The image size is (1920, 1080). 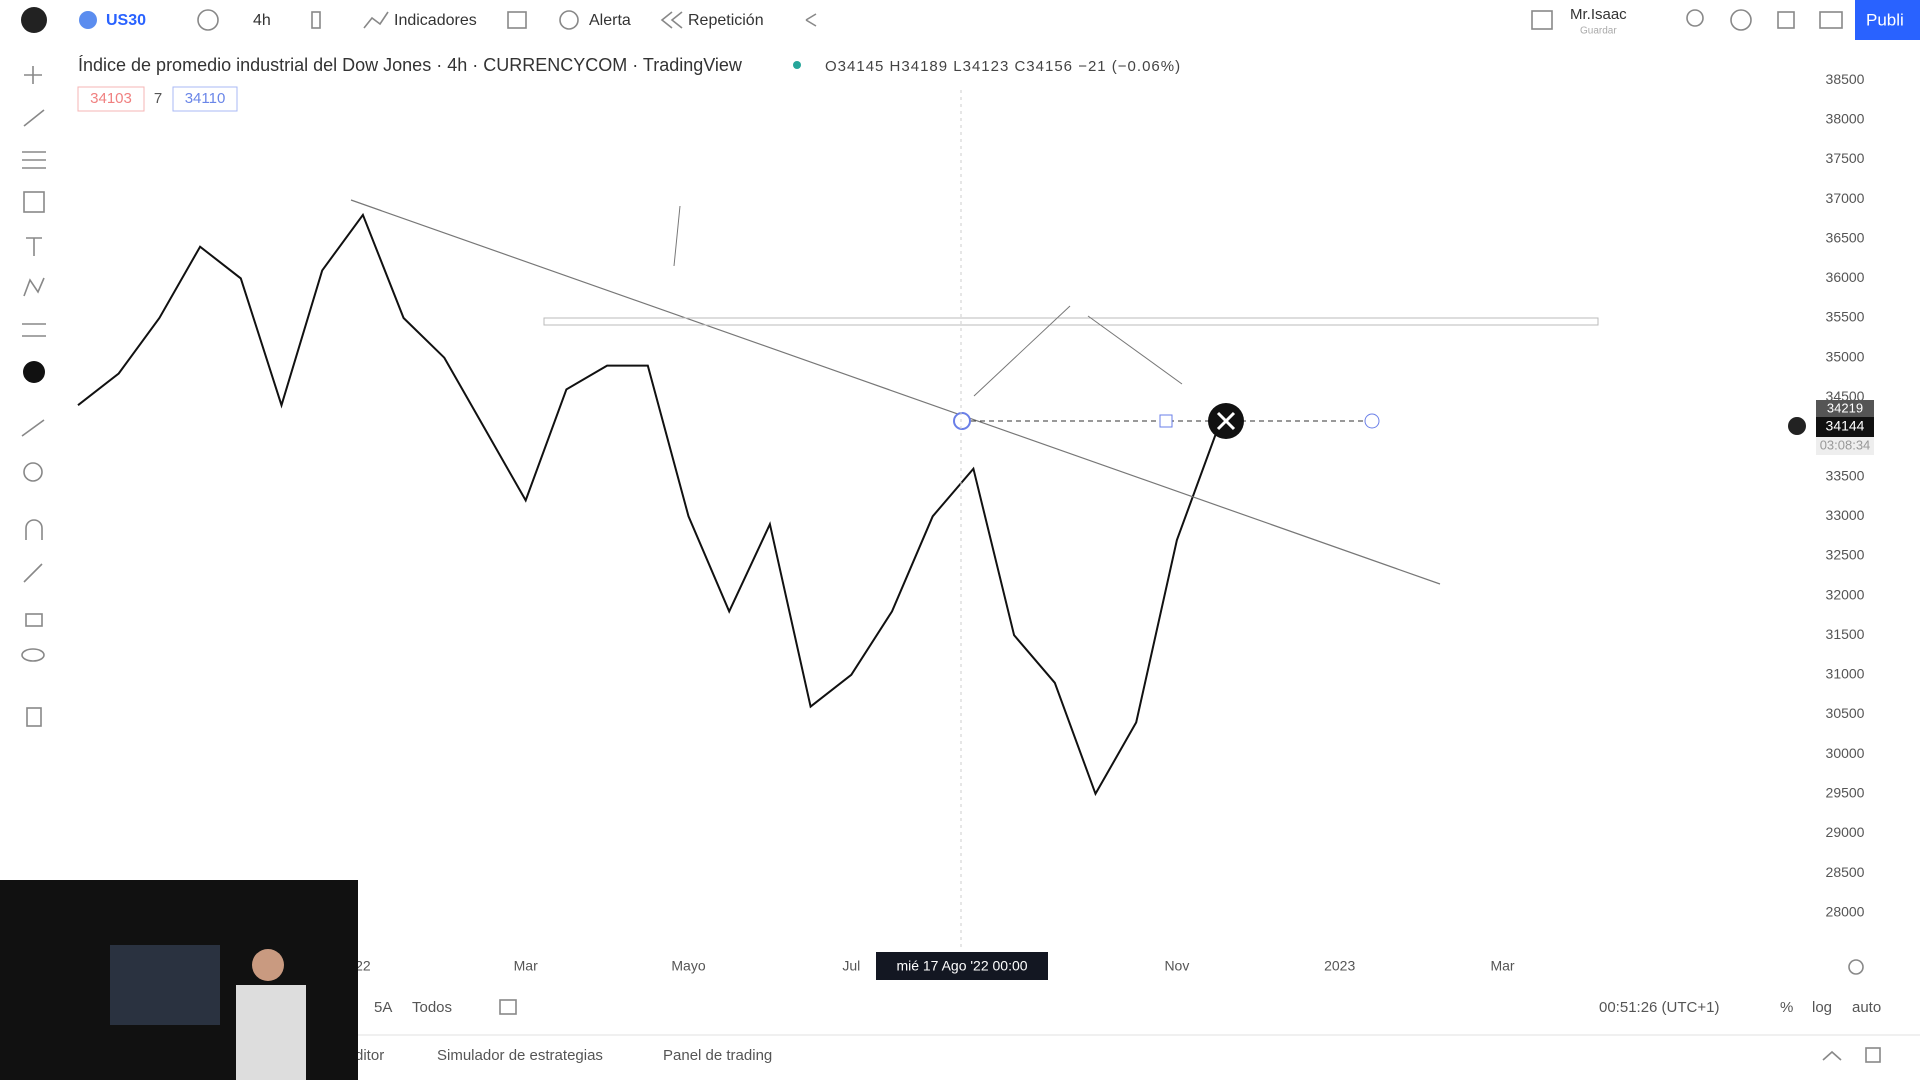 What do you see at coordinates (33, 573) in the screenshot?
I see `drawing-mode` at bounding box center [33, 573].